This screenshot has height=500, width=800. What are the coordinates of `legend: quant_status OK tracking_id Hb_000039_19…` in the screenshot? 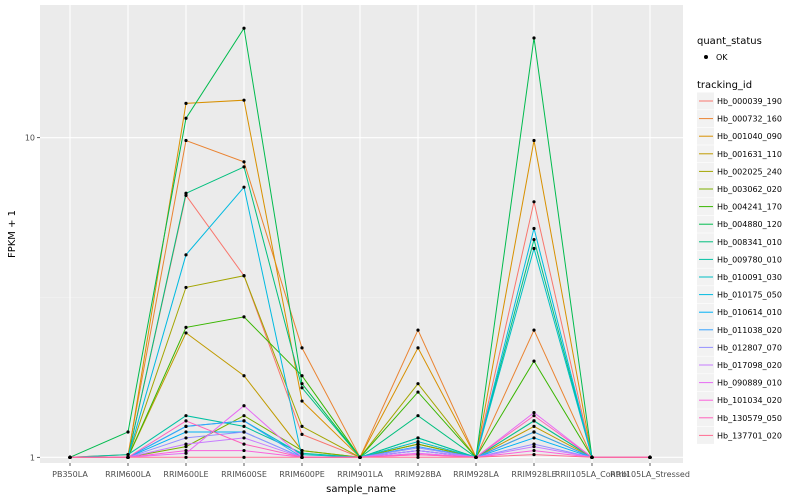 It's located at (739, 240).